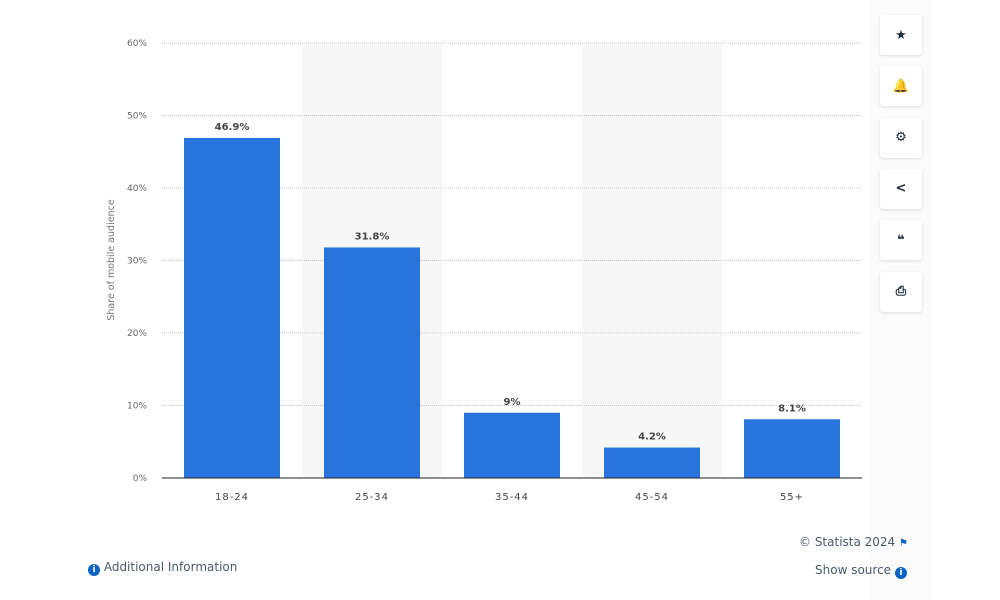 This screenshot has width=1000, height=600. Describe the element at coordinates (111, 259) in the screenshot. I see `y-axis-label: Share of mobile audience` at that location.